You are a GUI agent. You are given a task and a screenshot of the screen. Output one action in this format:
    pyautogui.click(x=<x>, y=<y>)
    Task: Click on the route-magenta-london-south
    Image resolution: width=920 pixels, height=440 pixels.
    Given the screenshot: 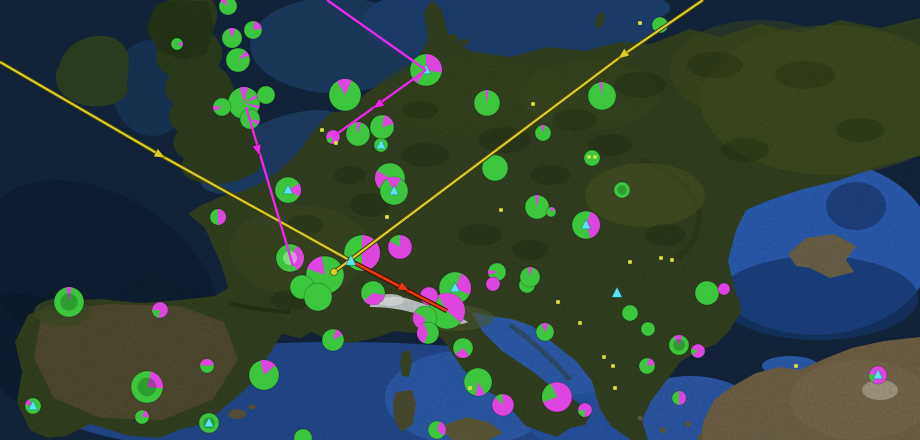 What is the action you would take?
    pyautogui.click(x=269, y=186)
    